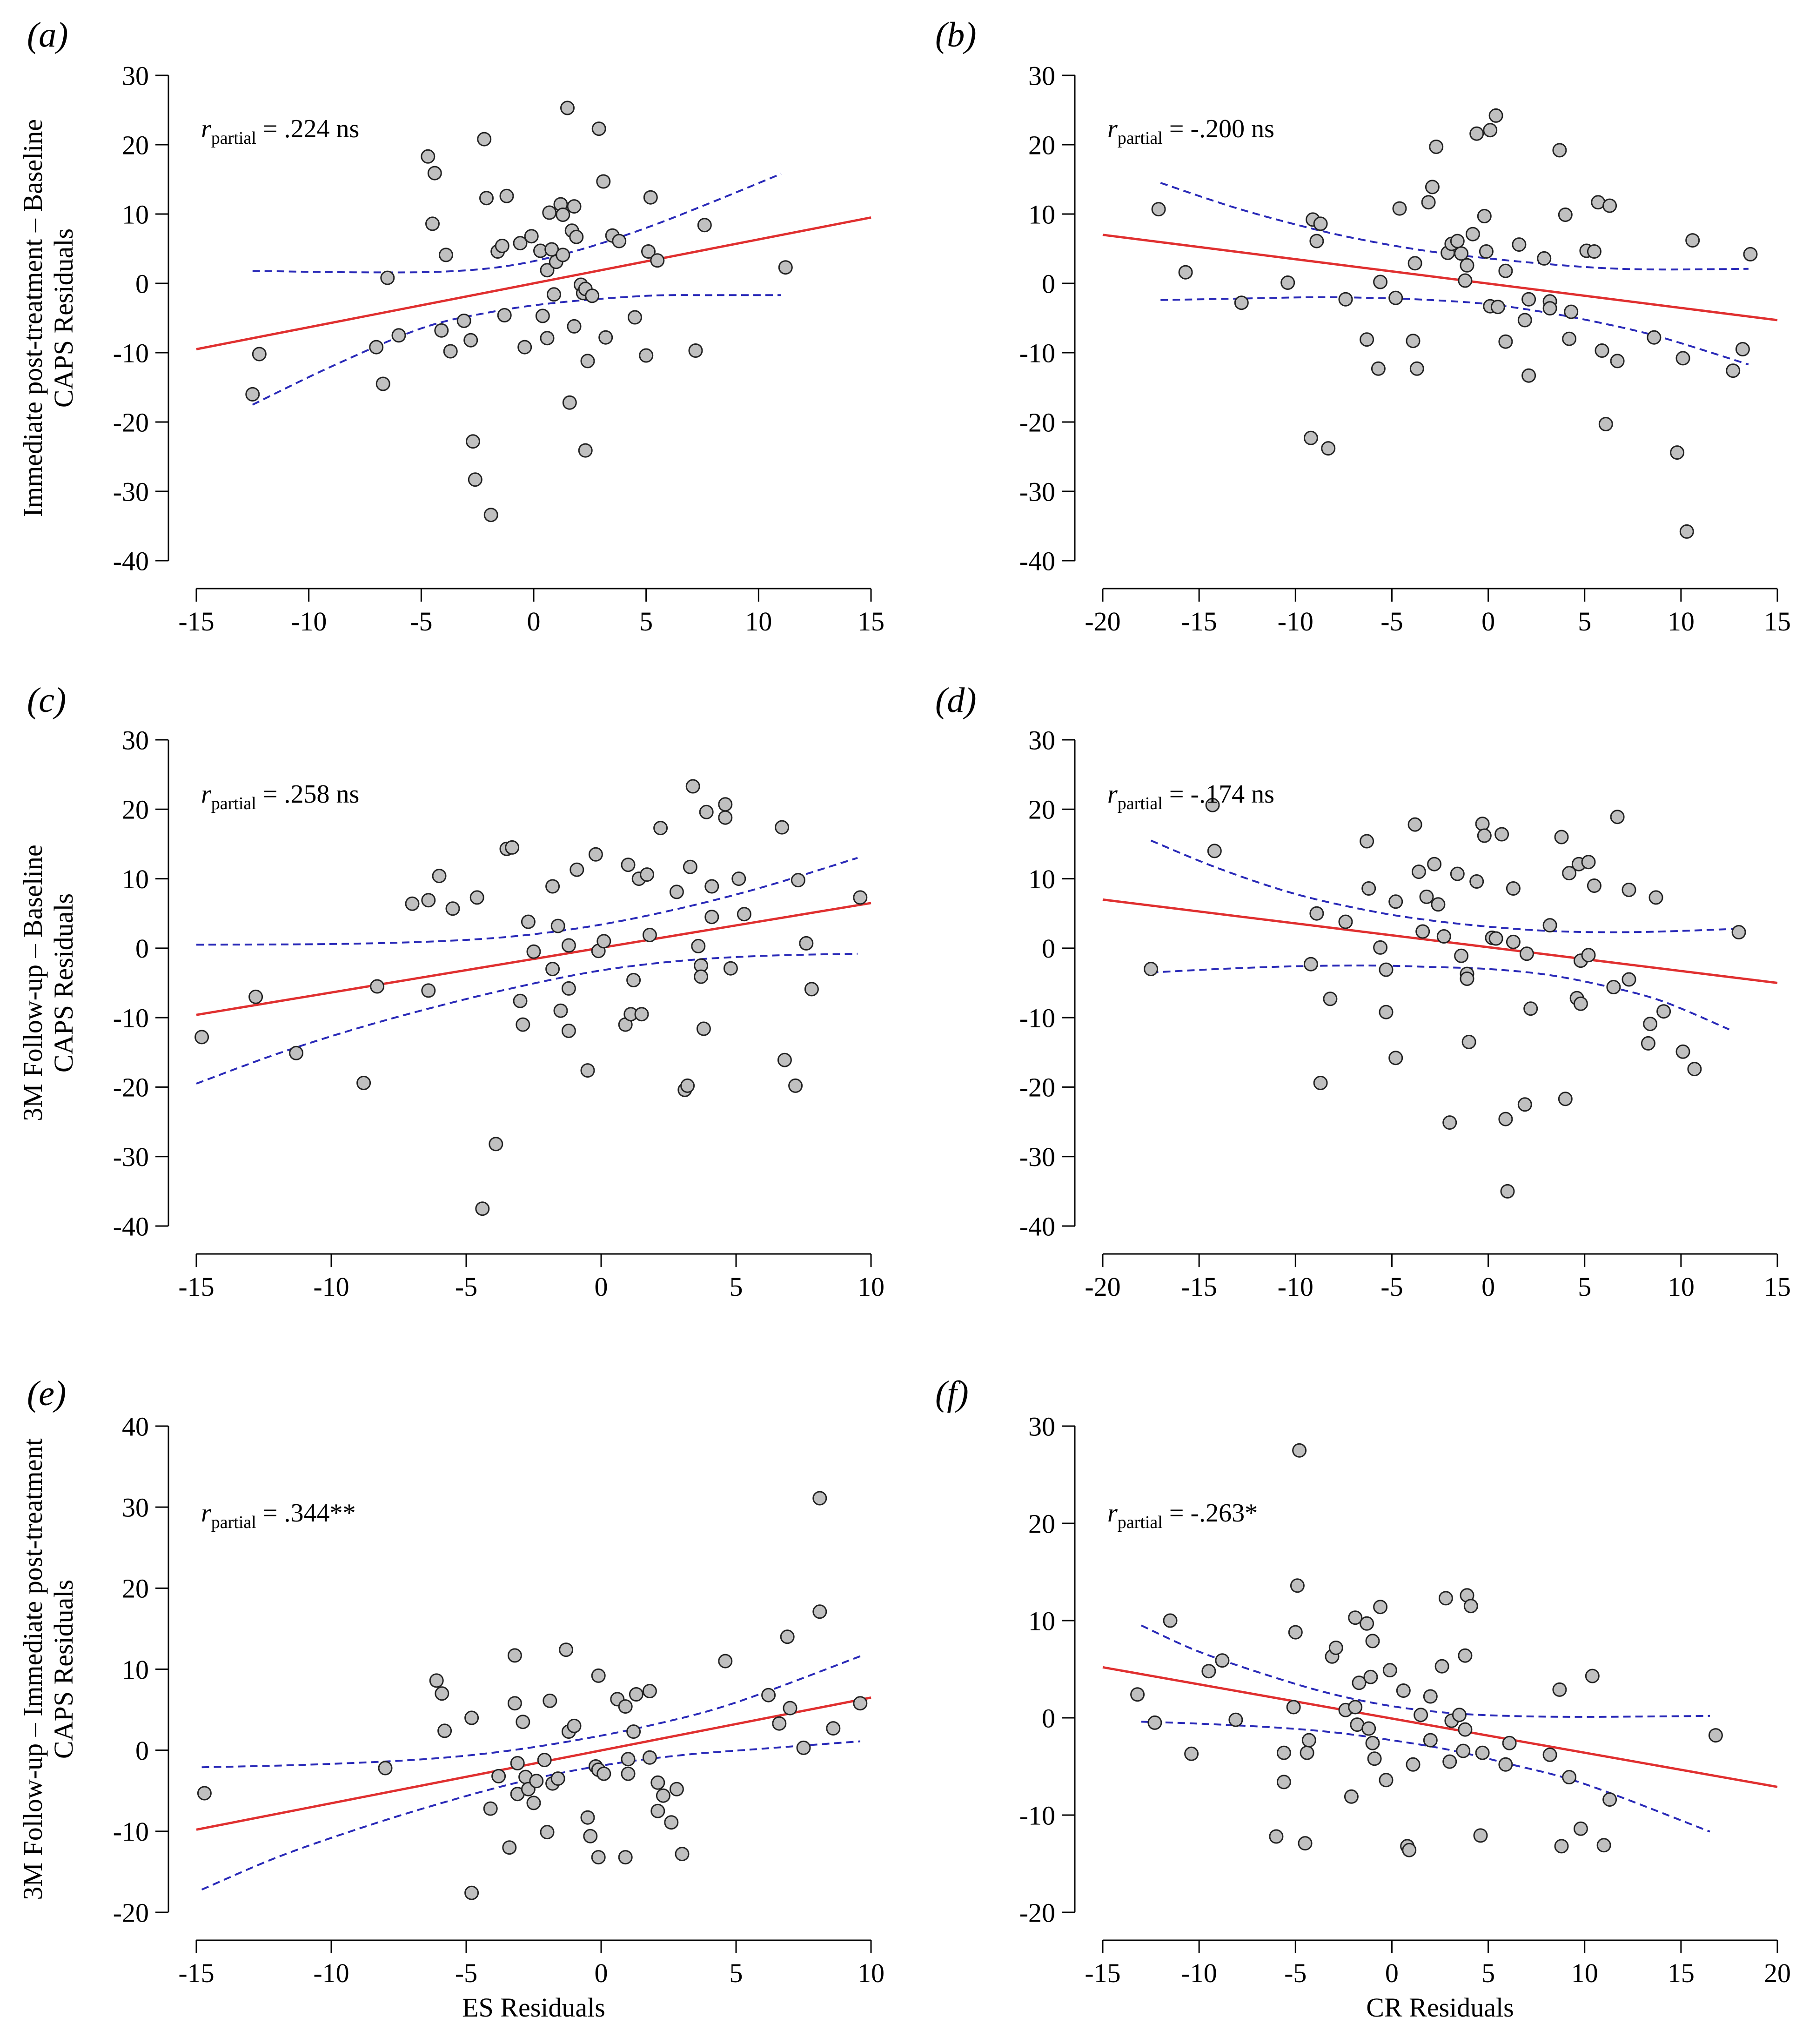 This screenshot has height=2044, width=1816. Describe the element at coordinates (871, 622) in the screenshot. I see `x-tick-label: 15` at that location.